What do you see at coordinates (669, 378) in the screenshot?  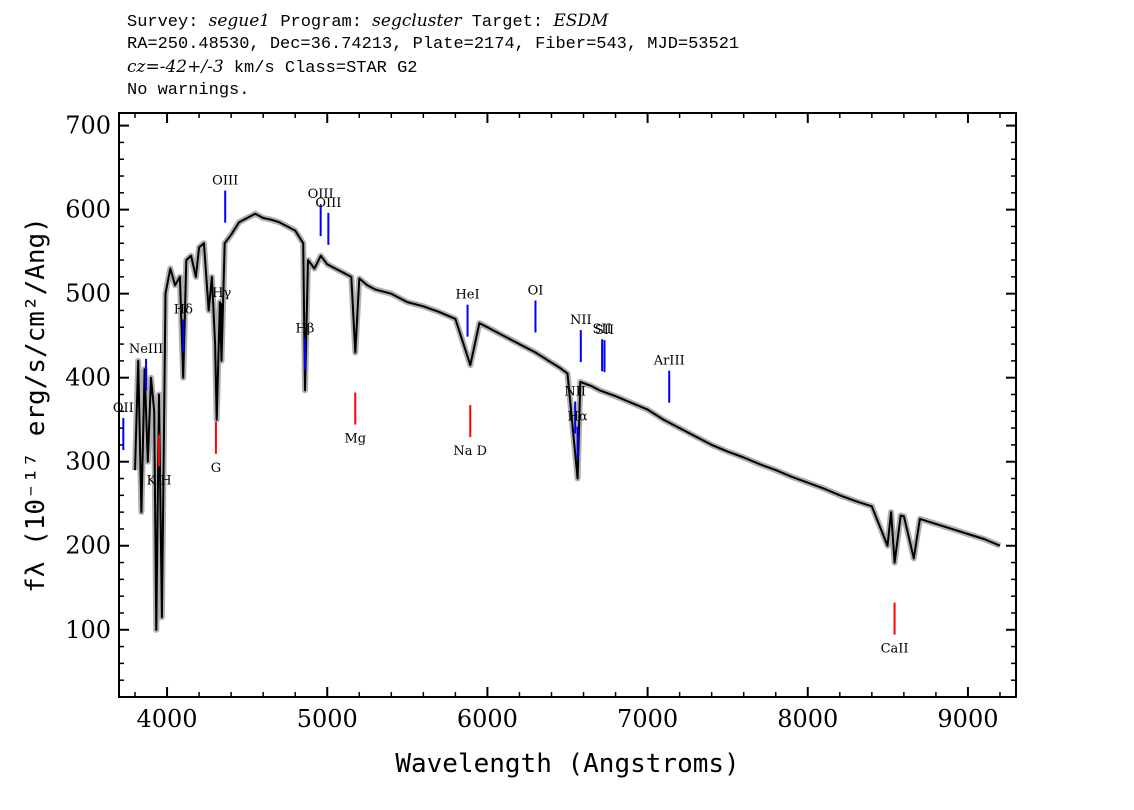 I see `line-marker-15: ArIII` at bounding box center [669, 378].